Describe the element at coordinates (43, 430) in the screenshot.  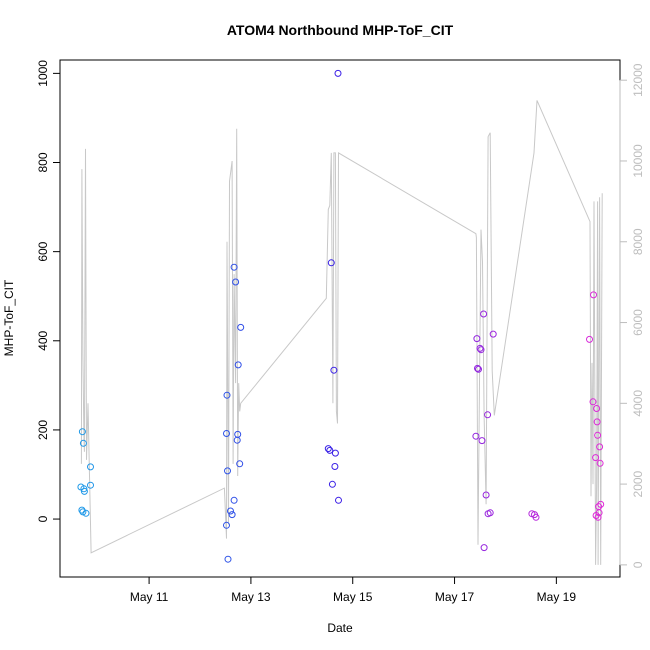
I see `y-tick-label: 200` at that location.